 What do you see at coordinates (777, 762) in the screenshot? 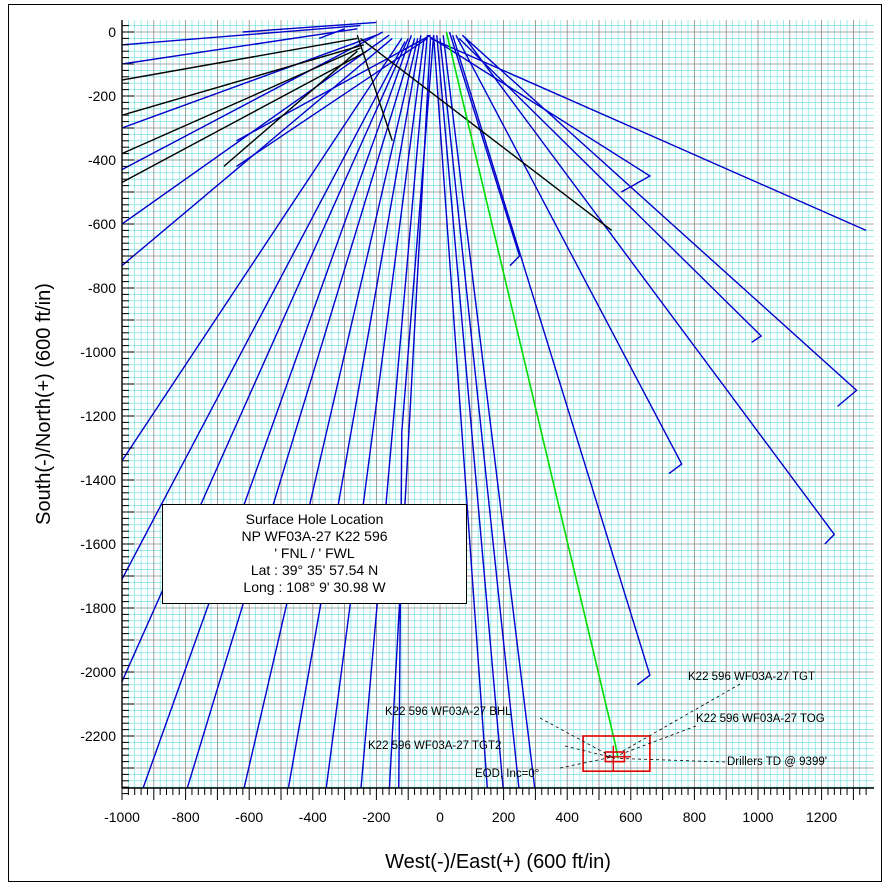
I see `annotation-label: Drillers TD @ 9399'` at bounding box center [777, 762].